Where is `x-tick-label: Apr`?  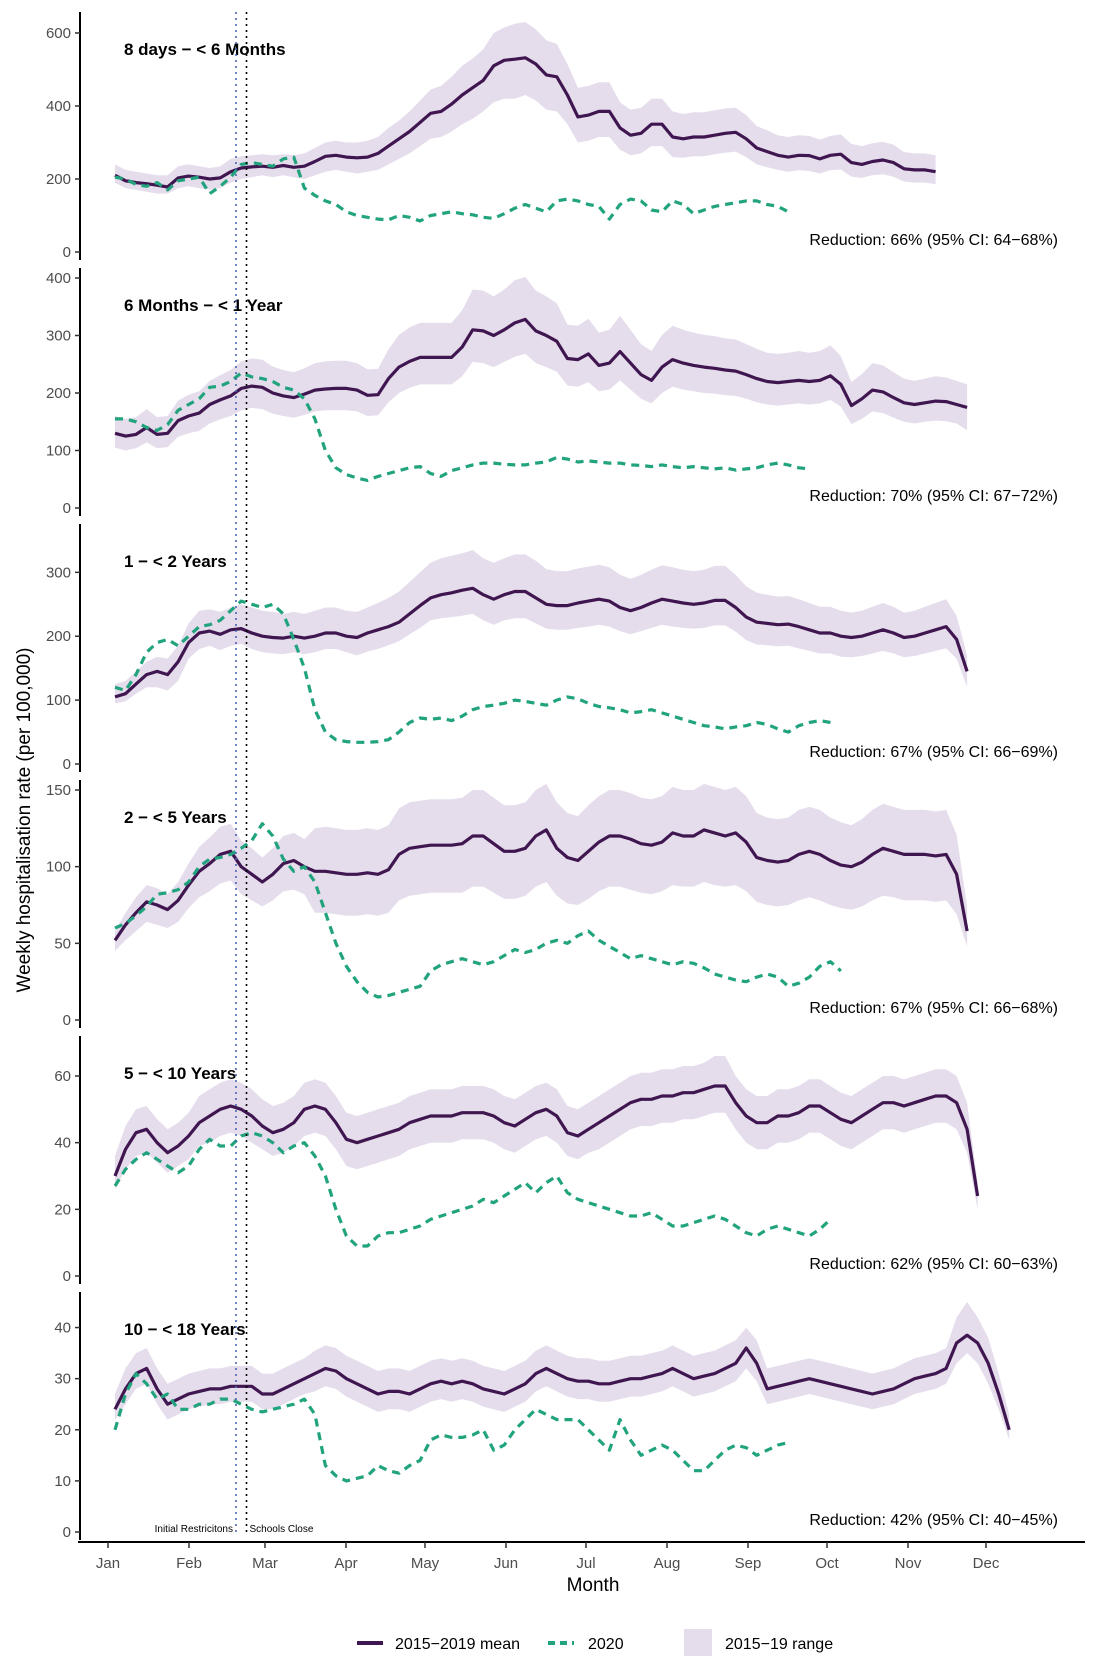
x-tick-label: Apr is located at coordinates (345, 1563).